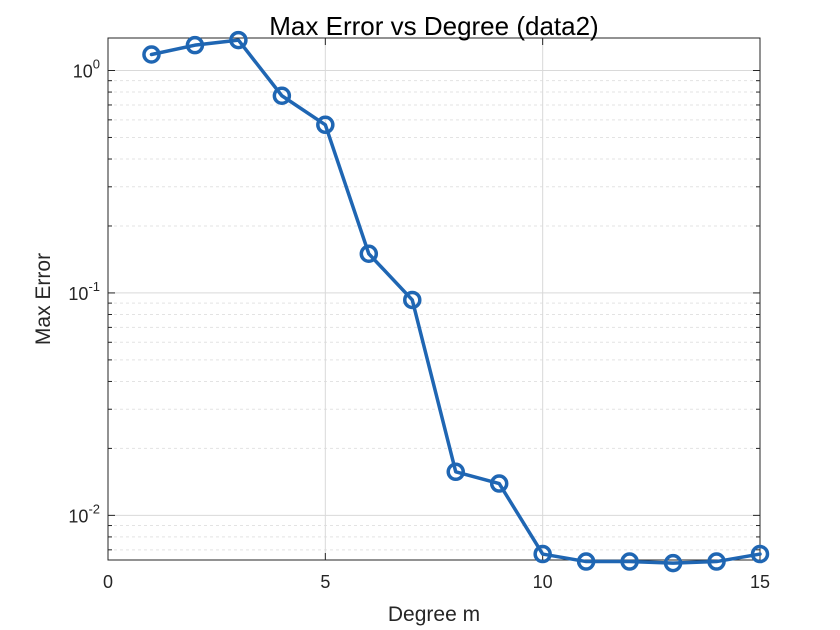 This screenshot has height=630, width=840. I want to click on y-tick-label: 10⁻², so click(84, 513).